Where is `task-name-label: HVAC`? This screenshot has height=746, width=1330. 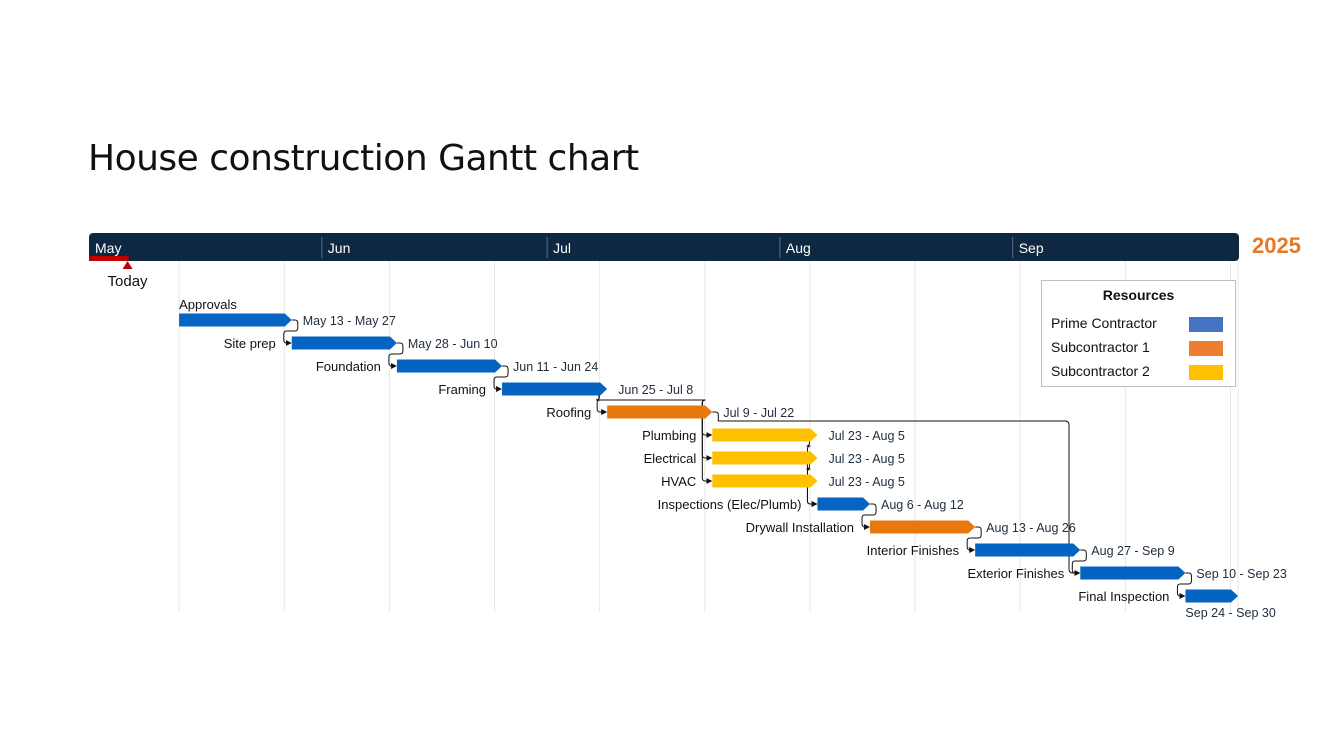
task-name-label: HVAC is located at coordinates (678, 481).